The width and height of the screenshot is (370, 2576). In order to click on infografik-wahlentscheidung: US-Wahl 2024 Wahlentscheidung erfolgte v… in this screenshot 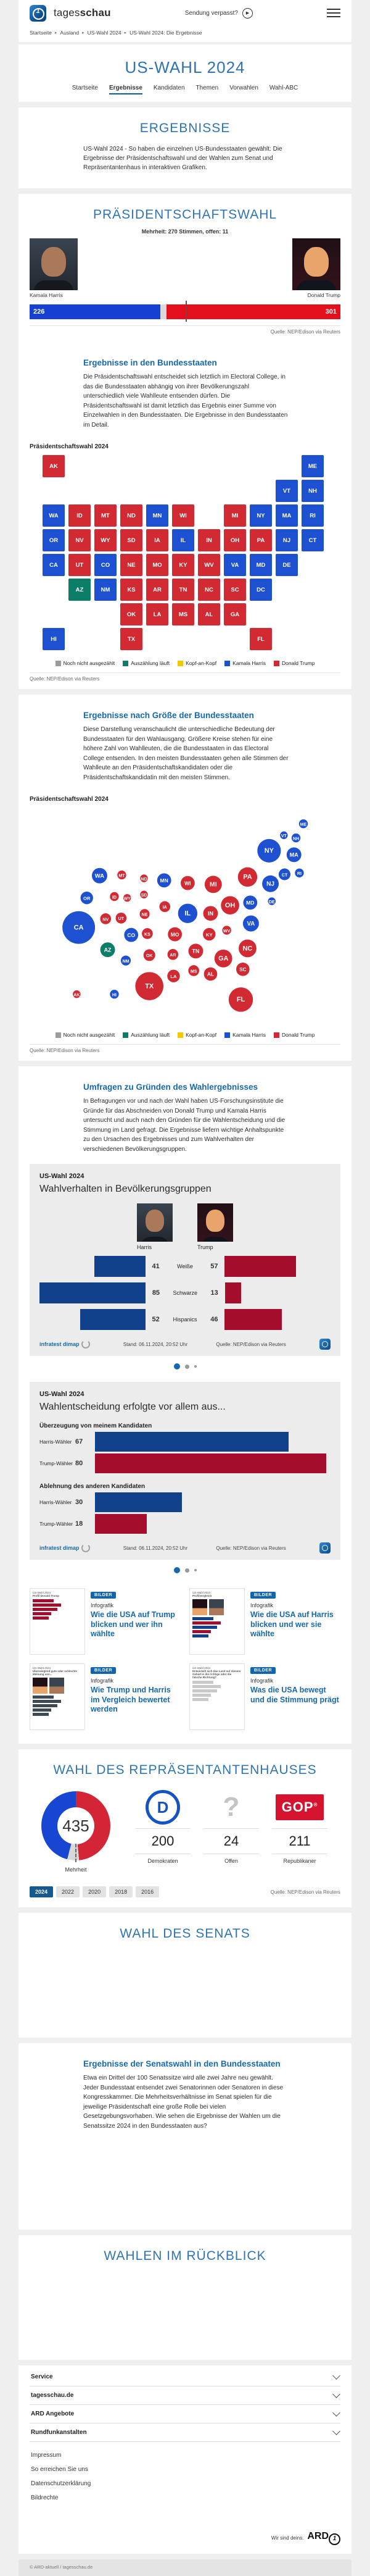, I will do `click(185, 1471)`.